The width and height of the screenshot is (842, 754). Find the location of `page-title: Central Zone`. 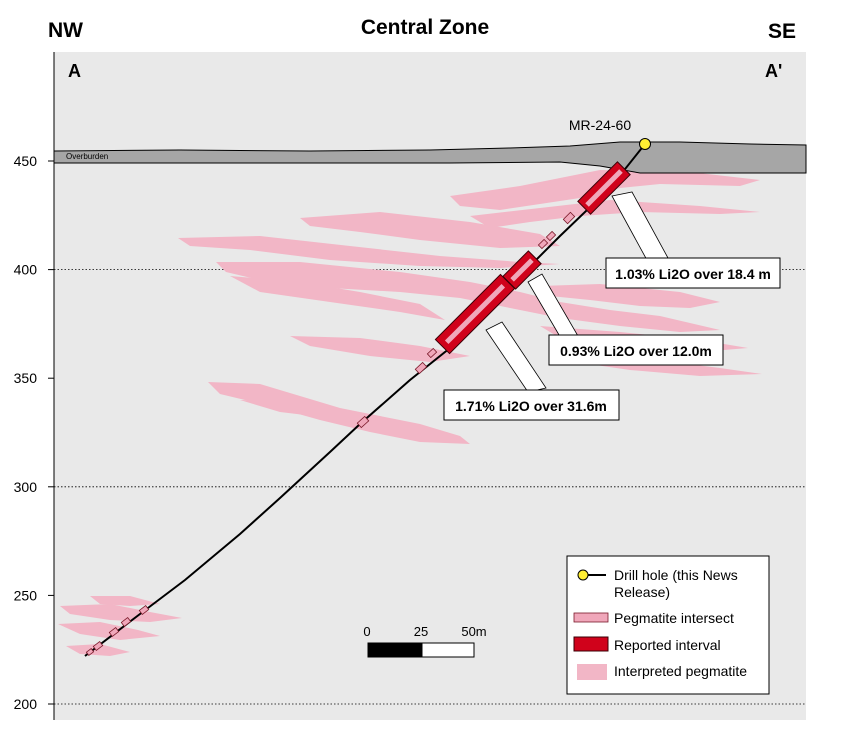

page-title: Central Zone is located at coordinates (425, 27).